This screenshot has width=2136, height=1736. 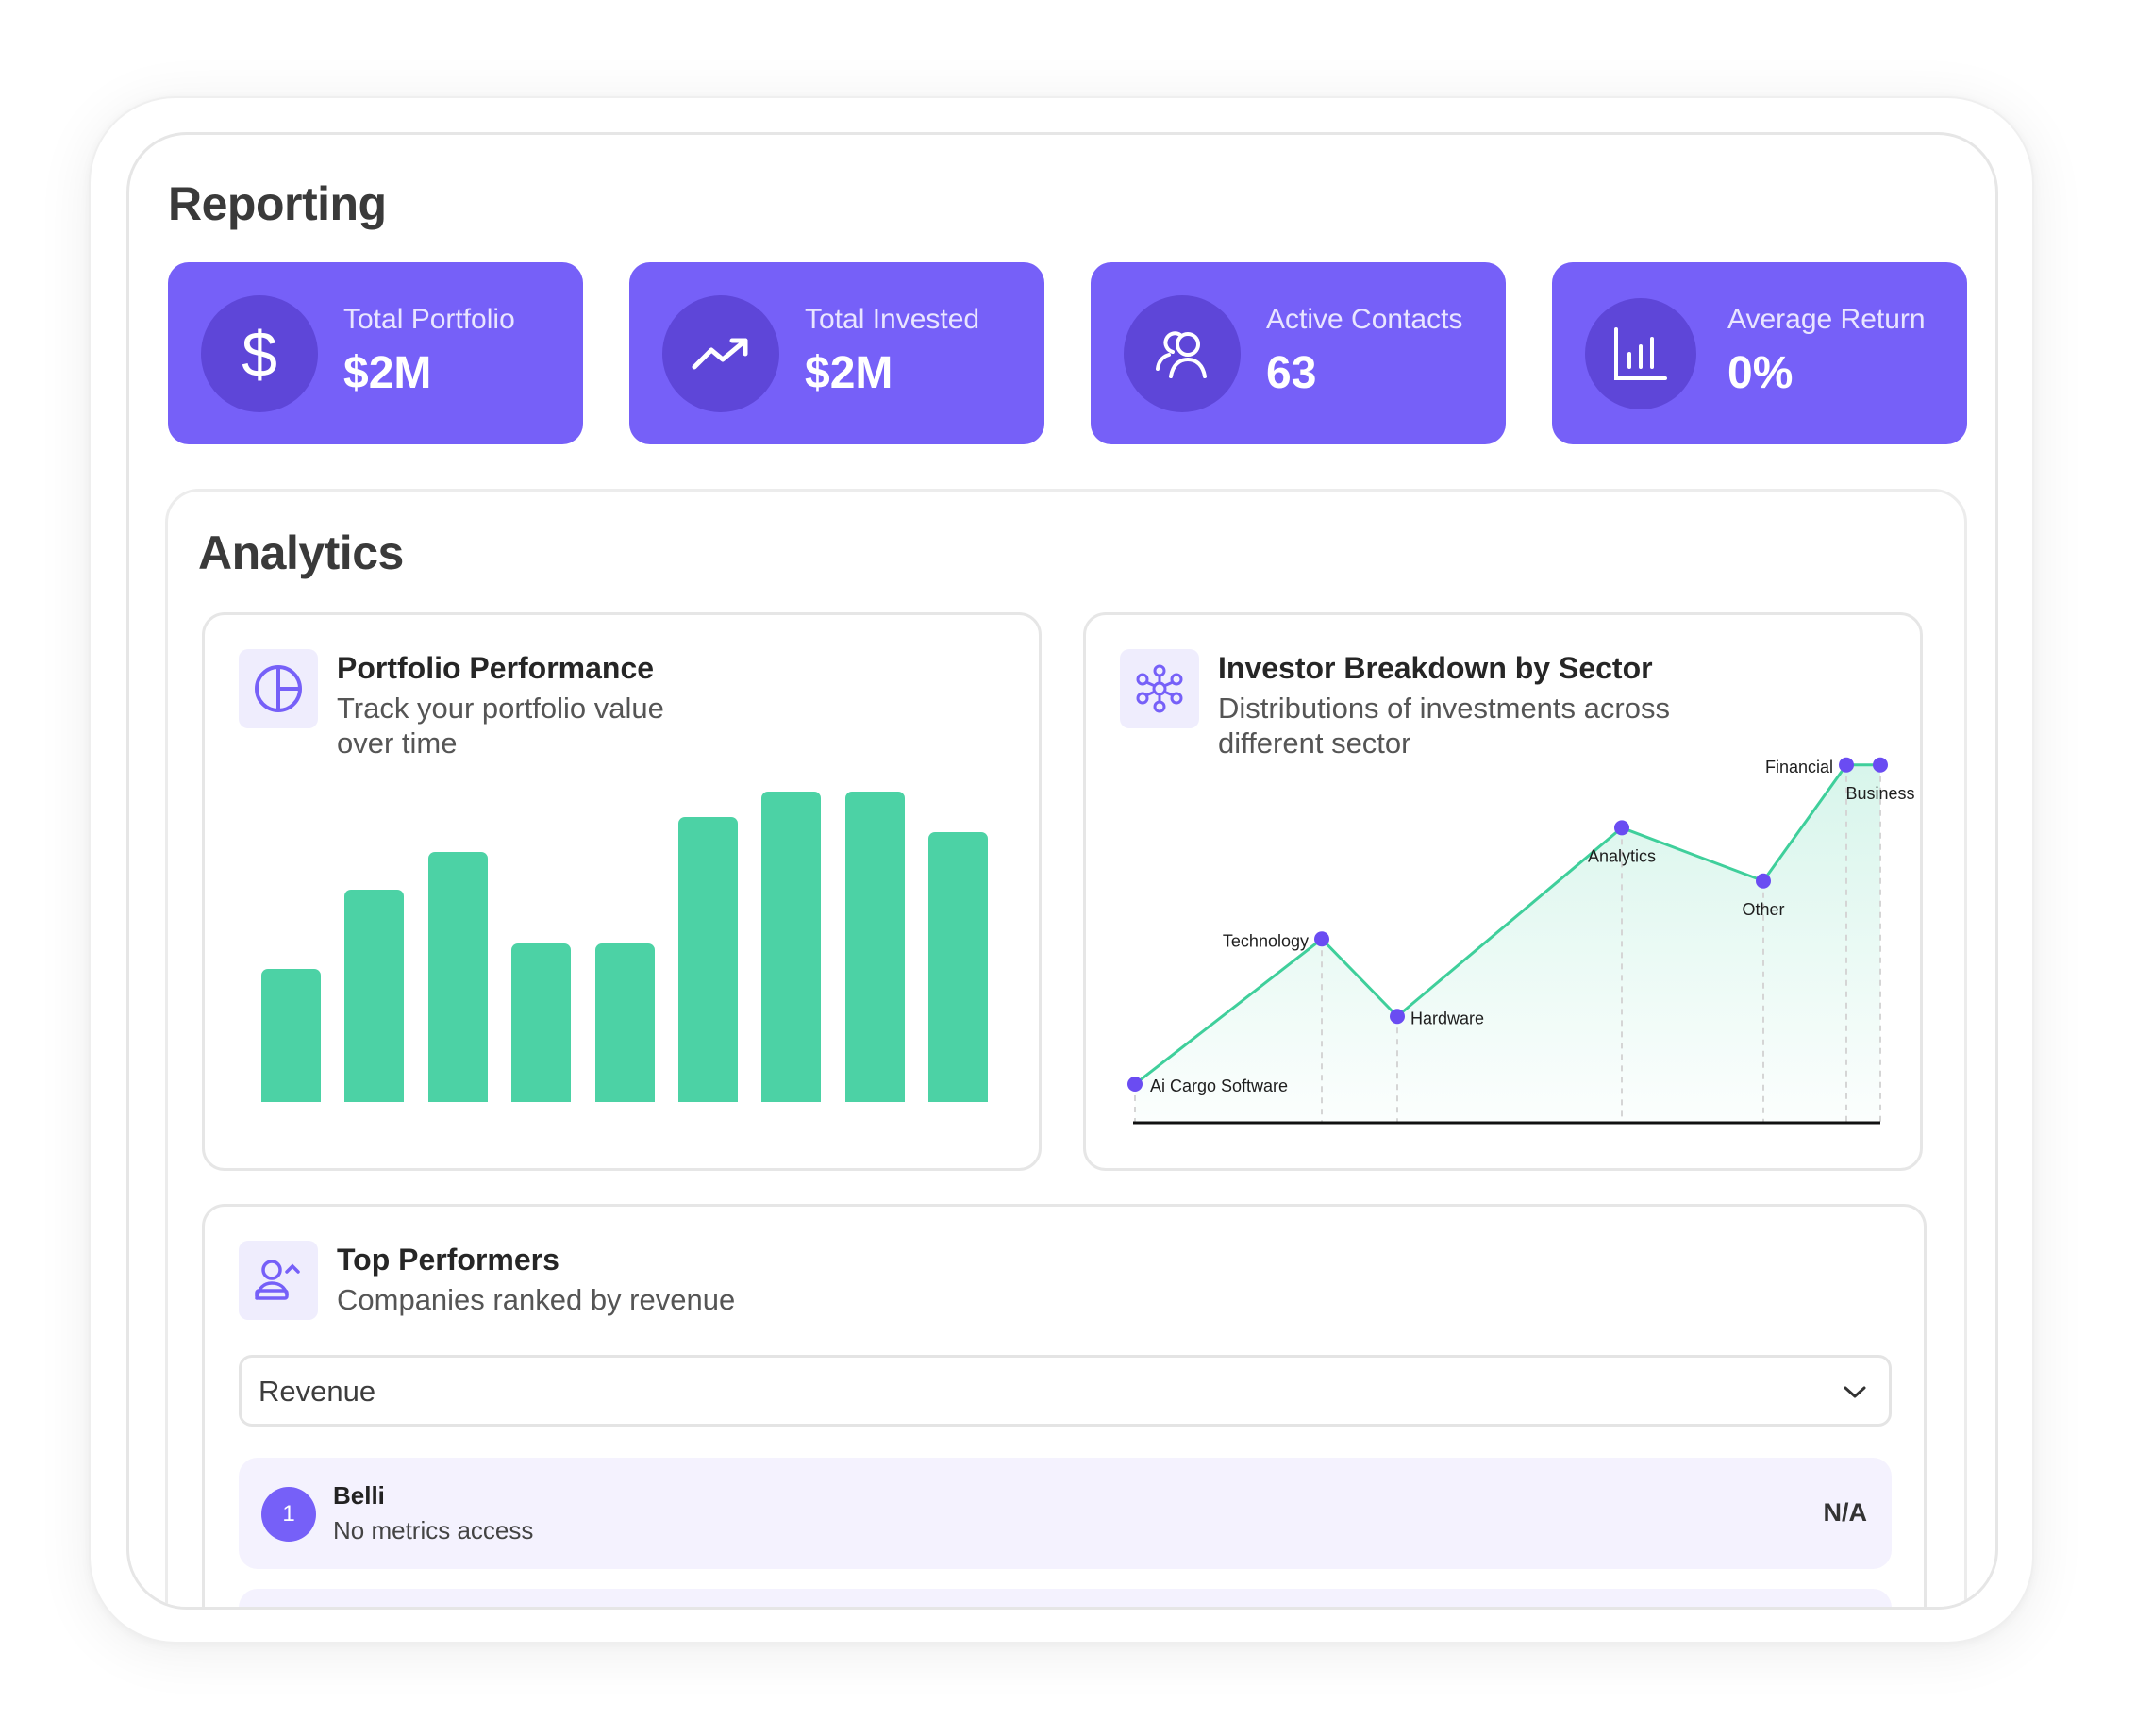 I want to click on company-name: Belli, so click(x=359, y=1495).